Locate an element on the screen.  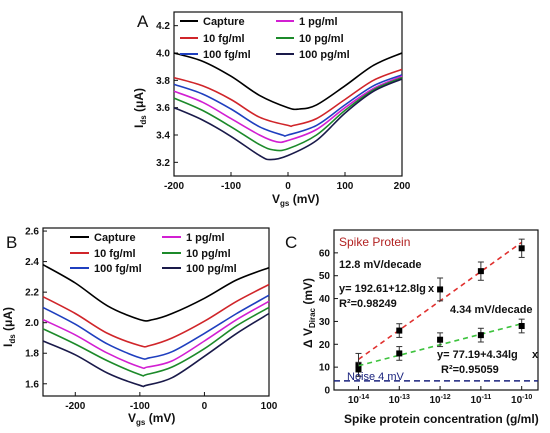
panel-a-ytick-label: 4.2 is located at coordinates (163, 26).